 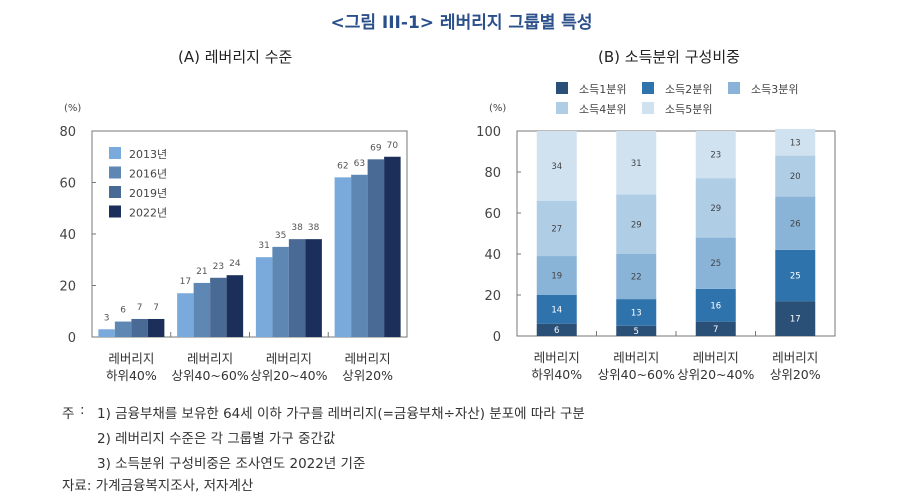 I want to click on chart-b-ytick-label: 40, so click(x=492, y=255).